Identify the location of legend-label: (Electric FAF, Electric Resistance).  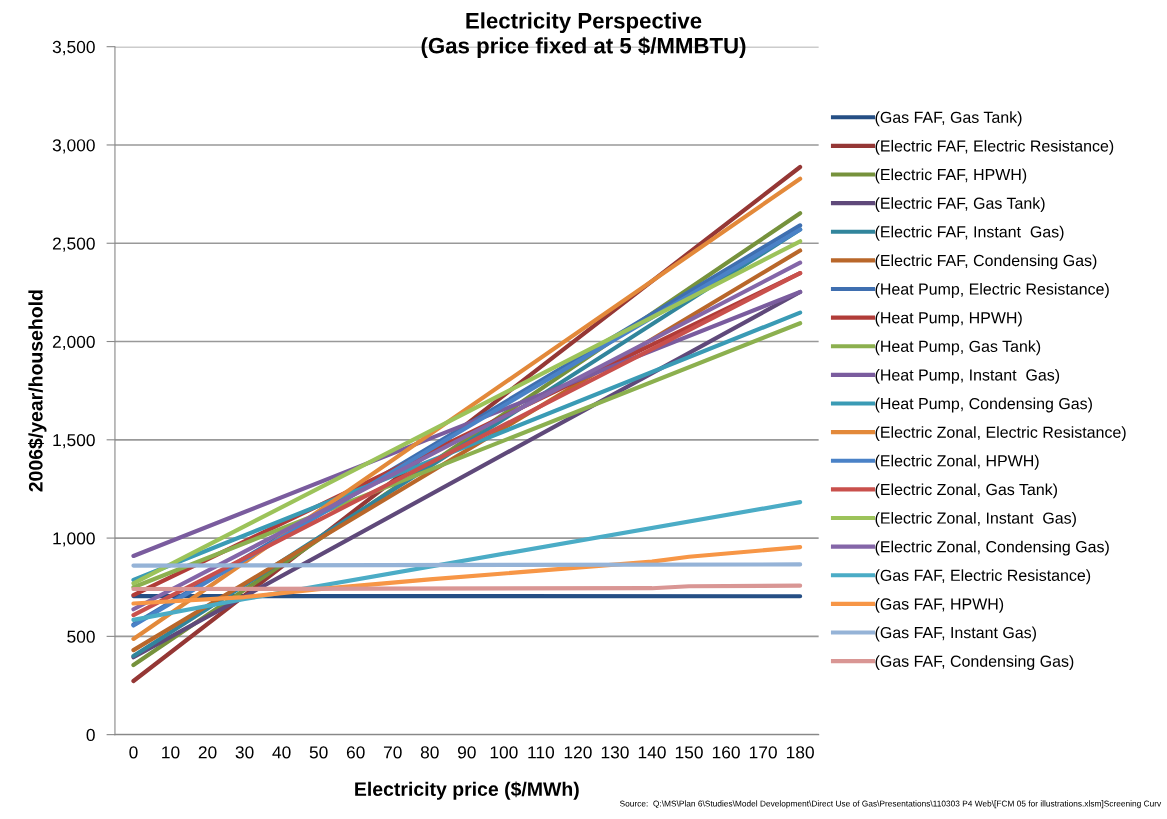
(994, 147).